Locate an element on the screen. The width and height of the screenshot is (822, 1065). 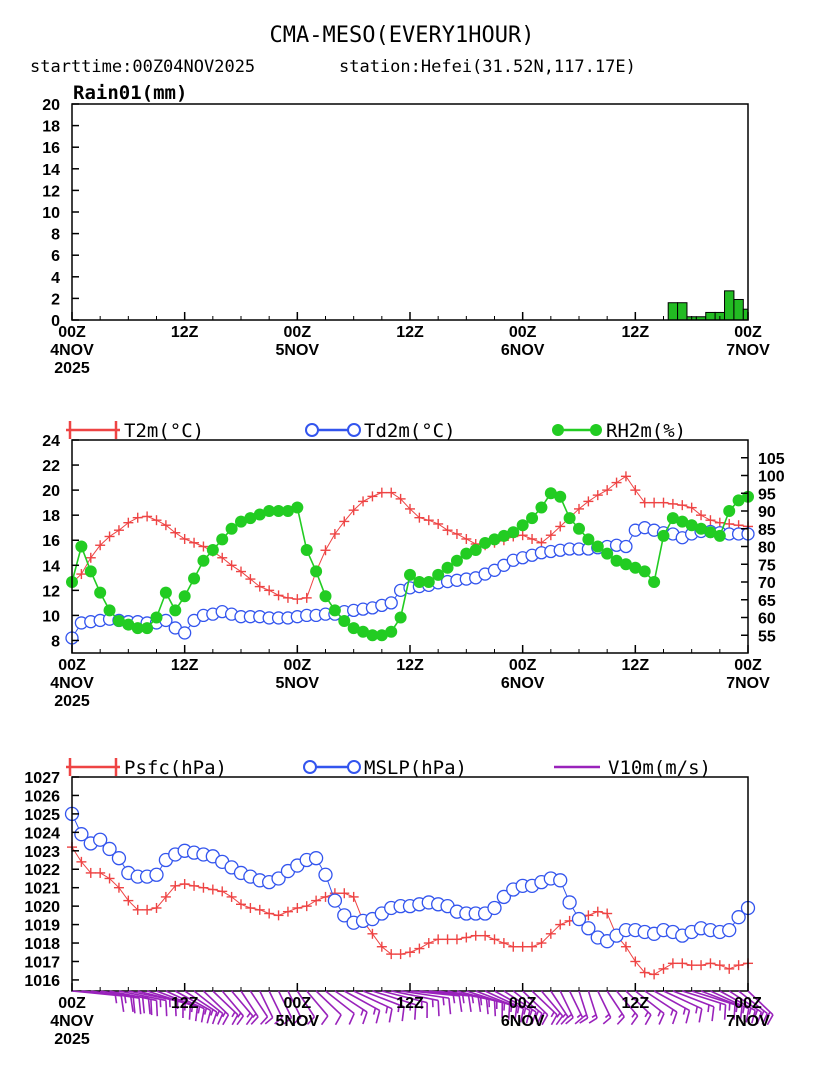
chart-subtitle-station: station:Hefei(31.52N,117.17E) is located at coordinates (487, 67).